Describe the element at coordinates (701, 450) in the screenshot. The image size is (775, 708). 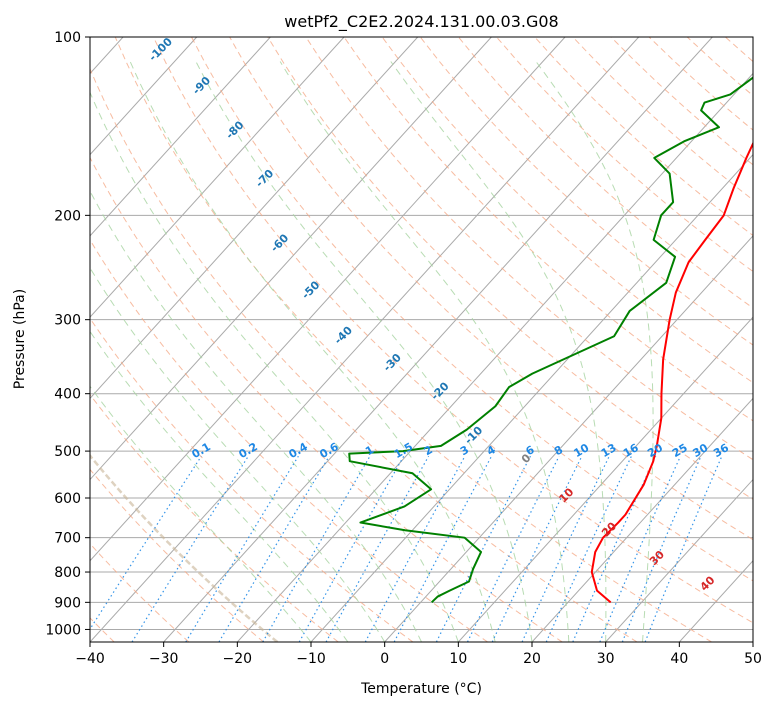
I see `mixing-ratio-label: 30` at that location.